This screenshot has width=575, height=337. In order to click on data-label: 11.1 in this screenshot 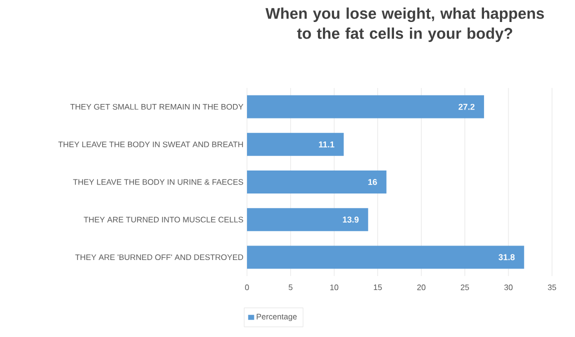, I will do `click(326, 144)`.